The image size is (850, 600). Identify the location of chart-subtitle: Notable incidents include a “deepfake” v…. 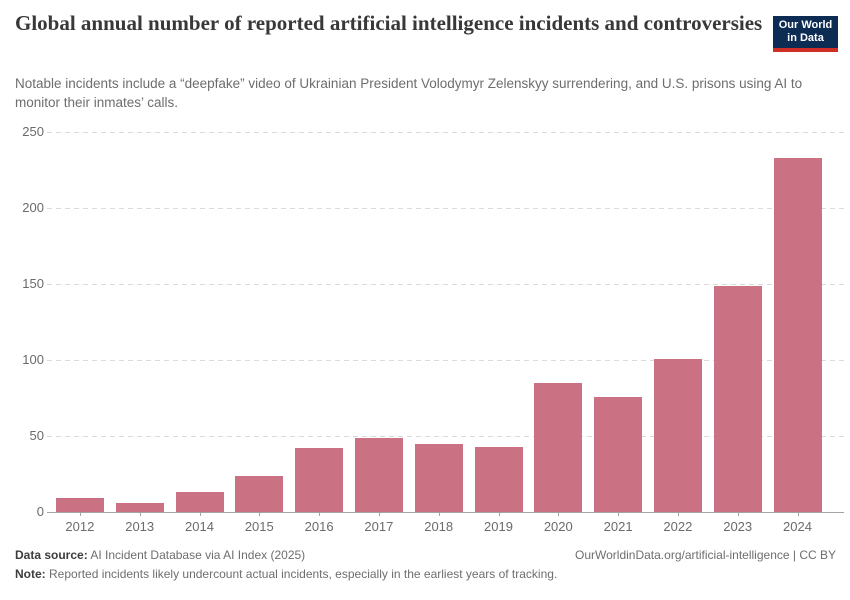
(409, 93).